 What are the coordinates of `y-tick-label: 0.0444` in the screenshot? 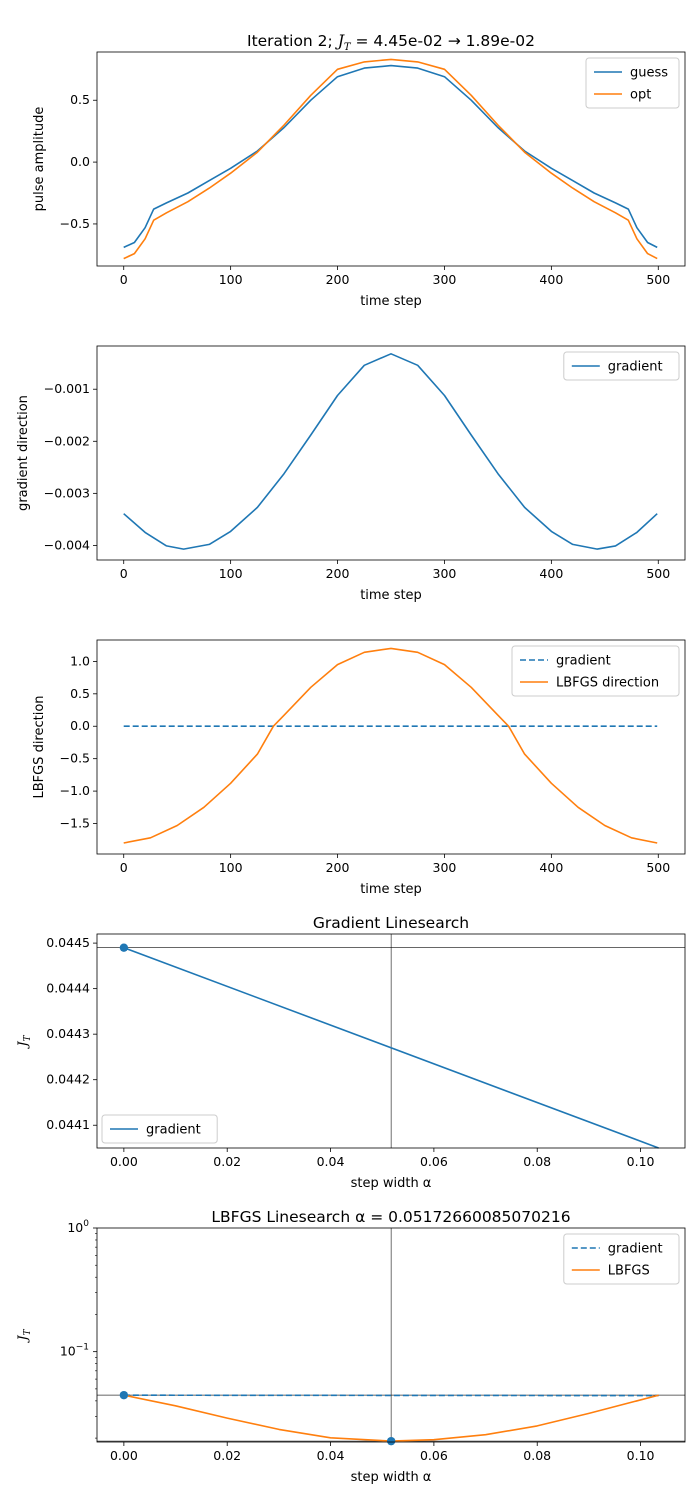 It's located at (68, 988).